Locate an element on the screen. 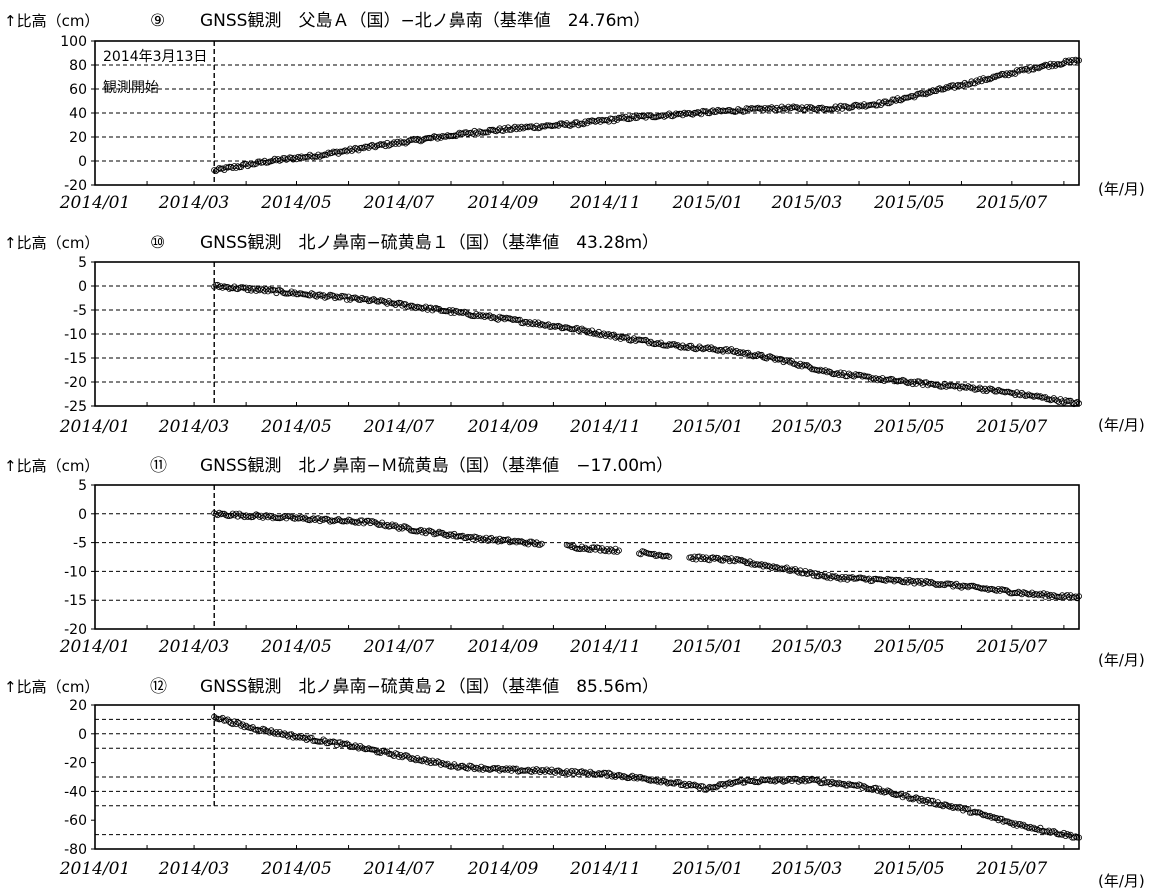 The height and width of the screenshot is (890, 1166). x-tick-label: 2014/03 is located at coordinates (194, 427).